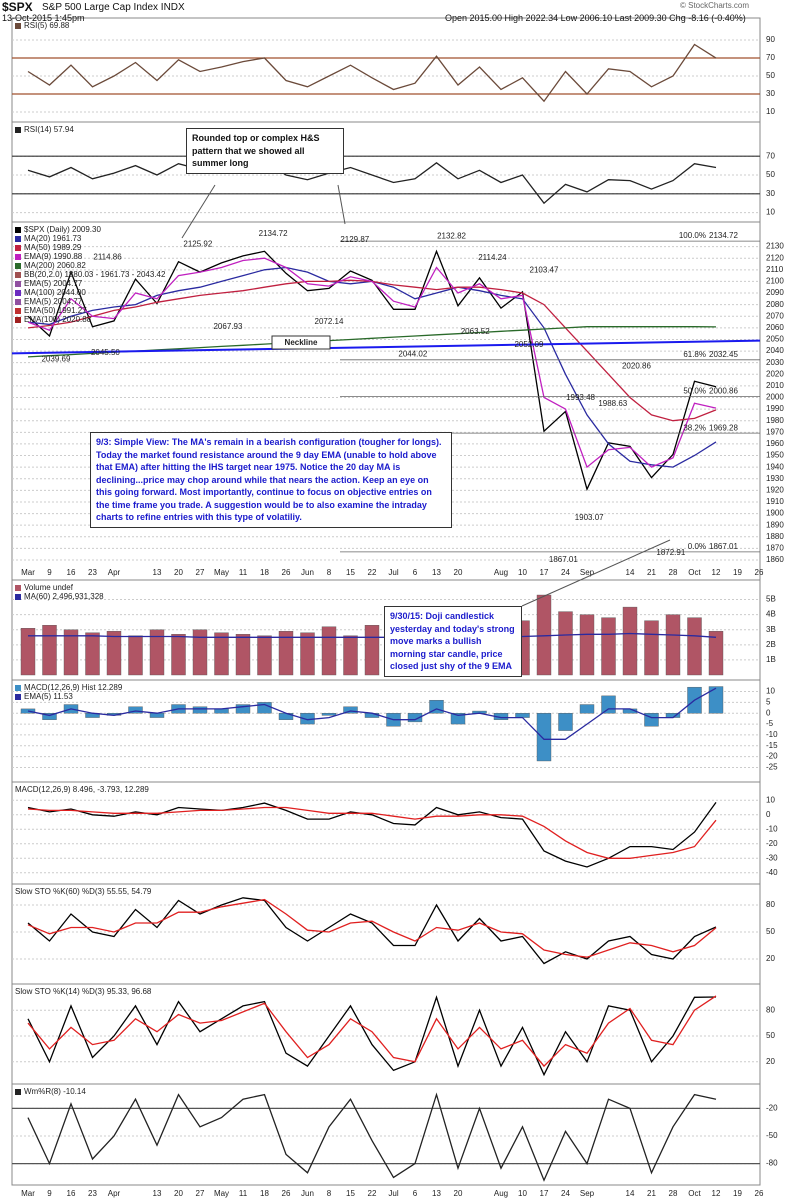  I want to click on x-tick-label: 13, so click(436, 1193).